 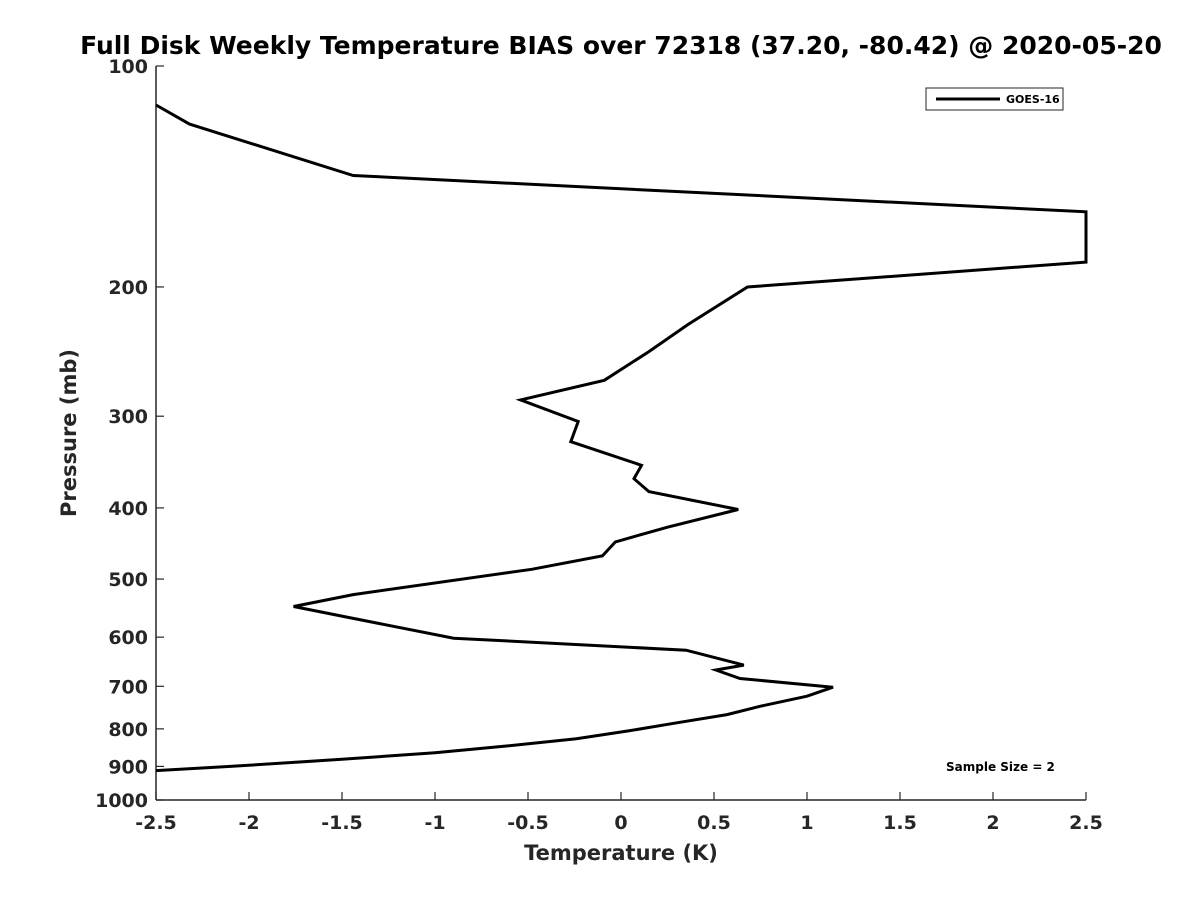 I want to click on legend: GOES-16, so click(x=994, y=99).